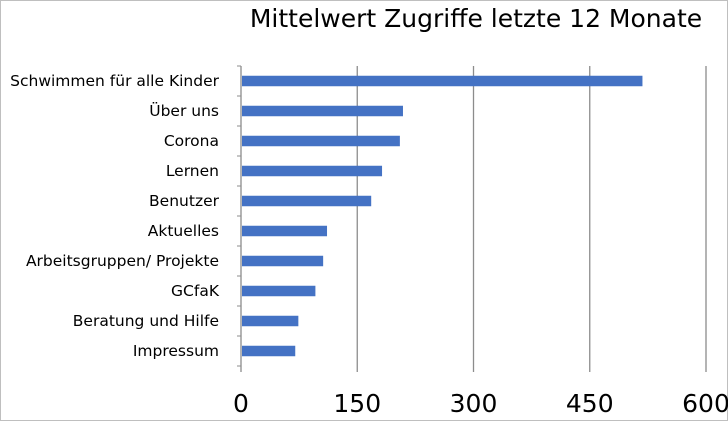 This screenshot has height=421, width=728. I want to click on category-label-9: Beratung und Hilfe, so click(146, 321).